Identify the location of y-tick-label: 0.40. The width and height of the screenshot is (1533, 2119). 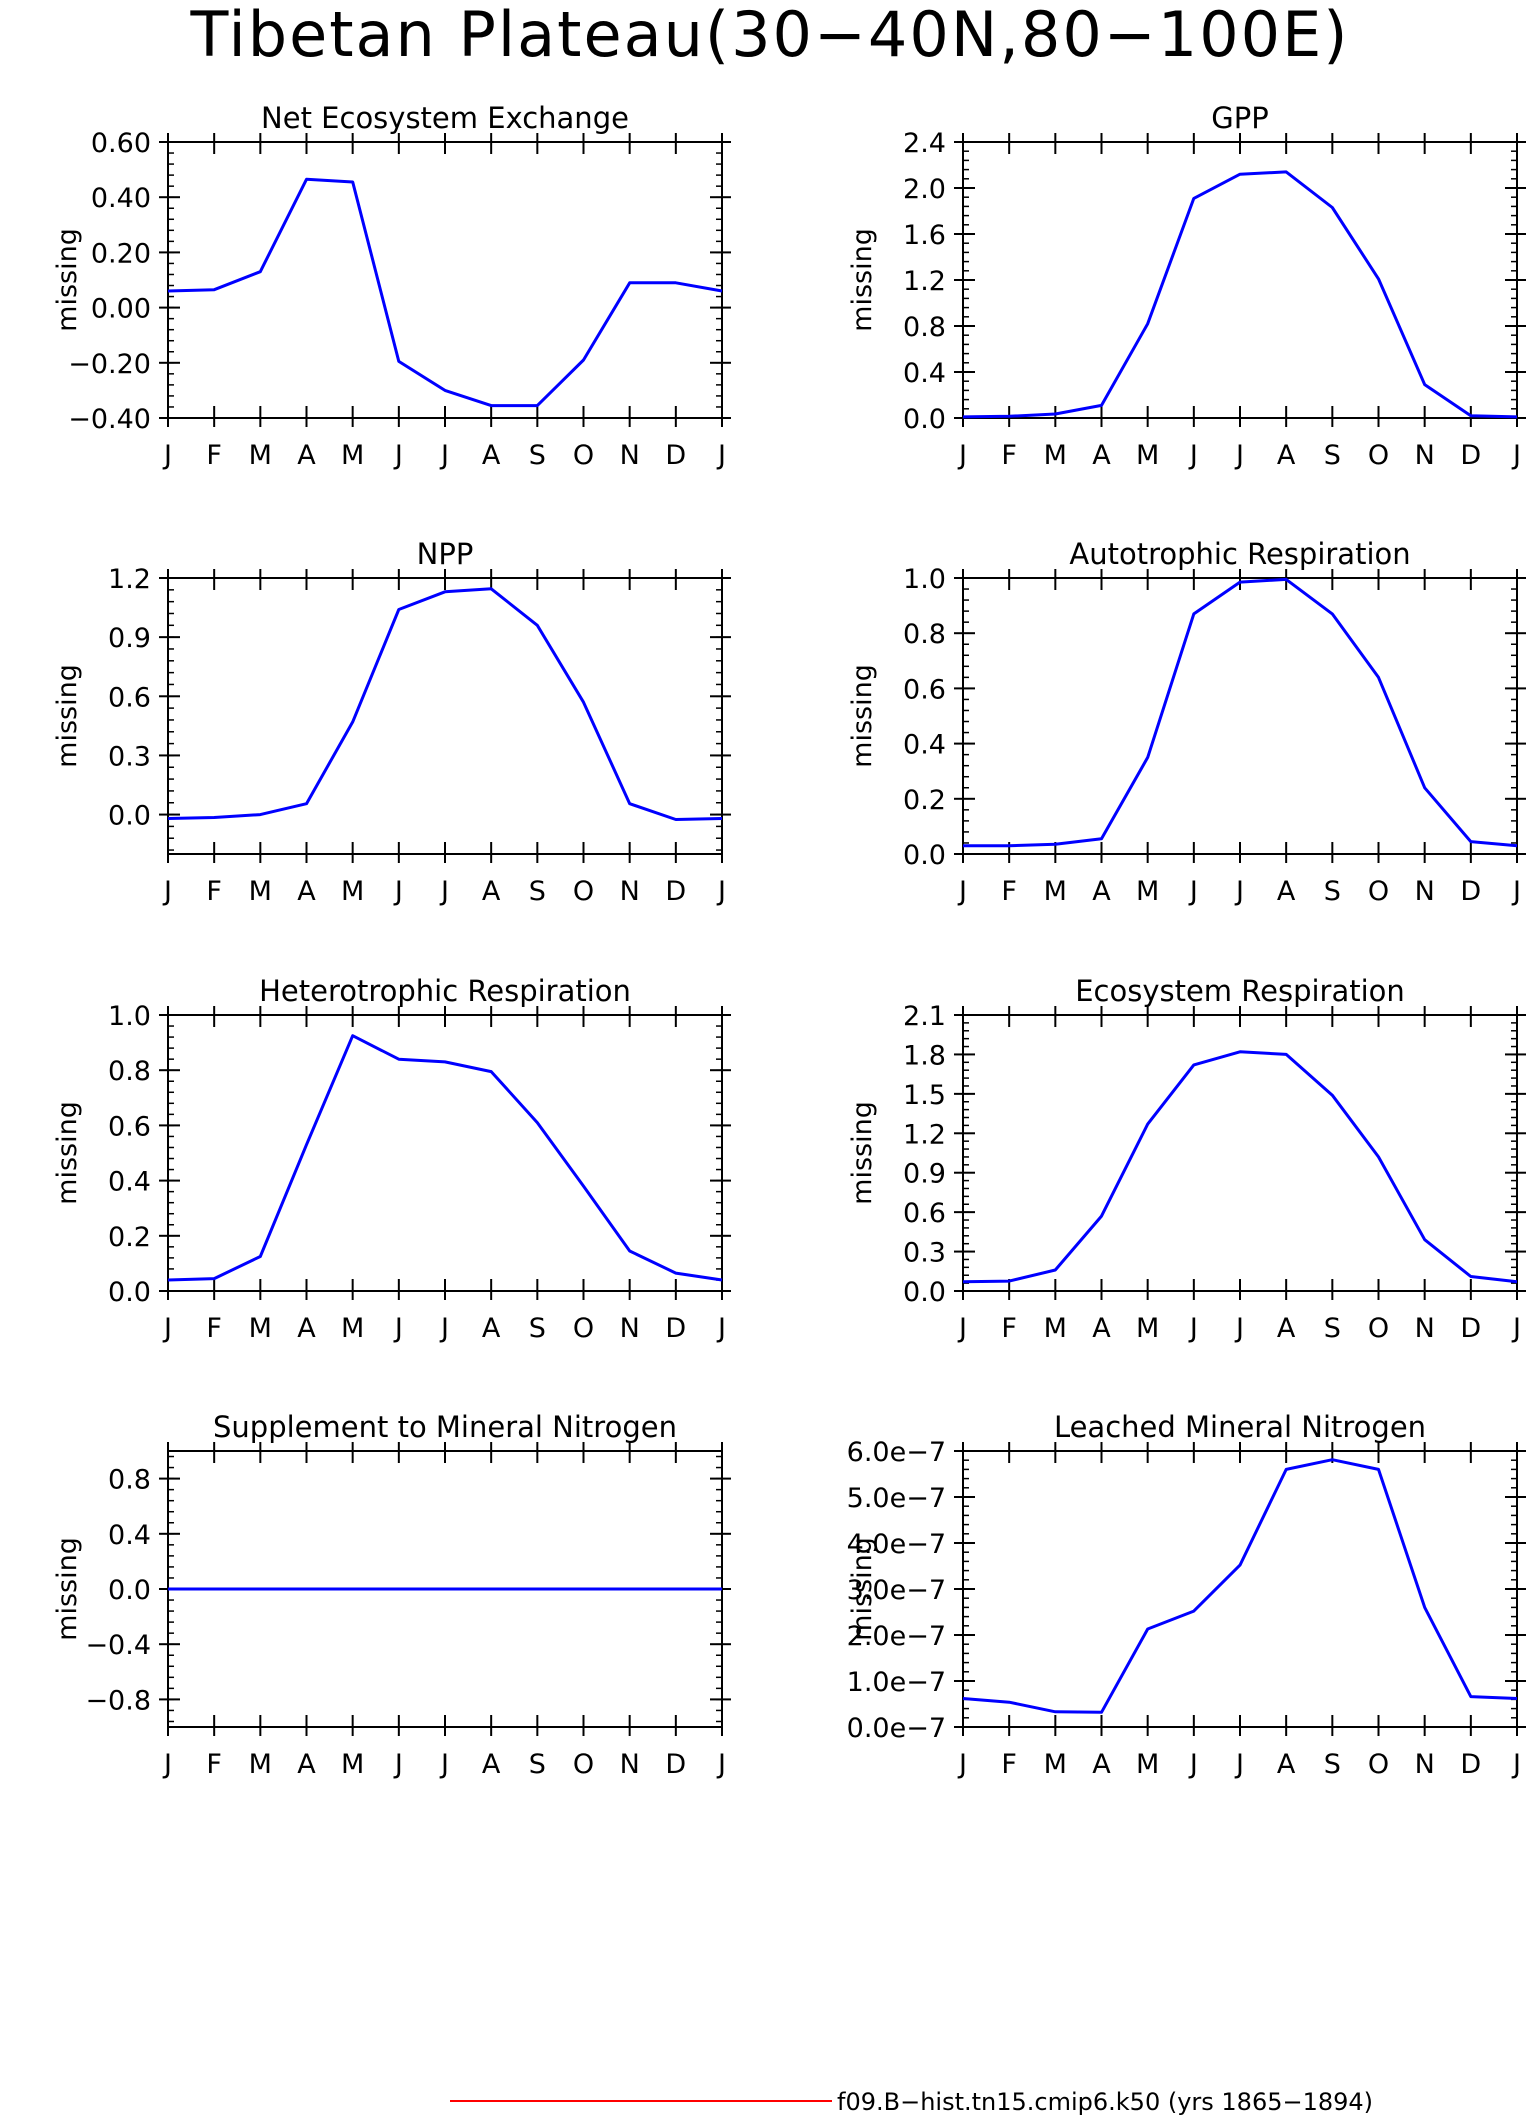
(121, 198).